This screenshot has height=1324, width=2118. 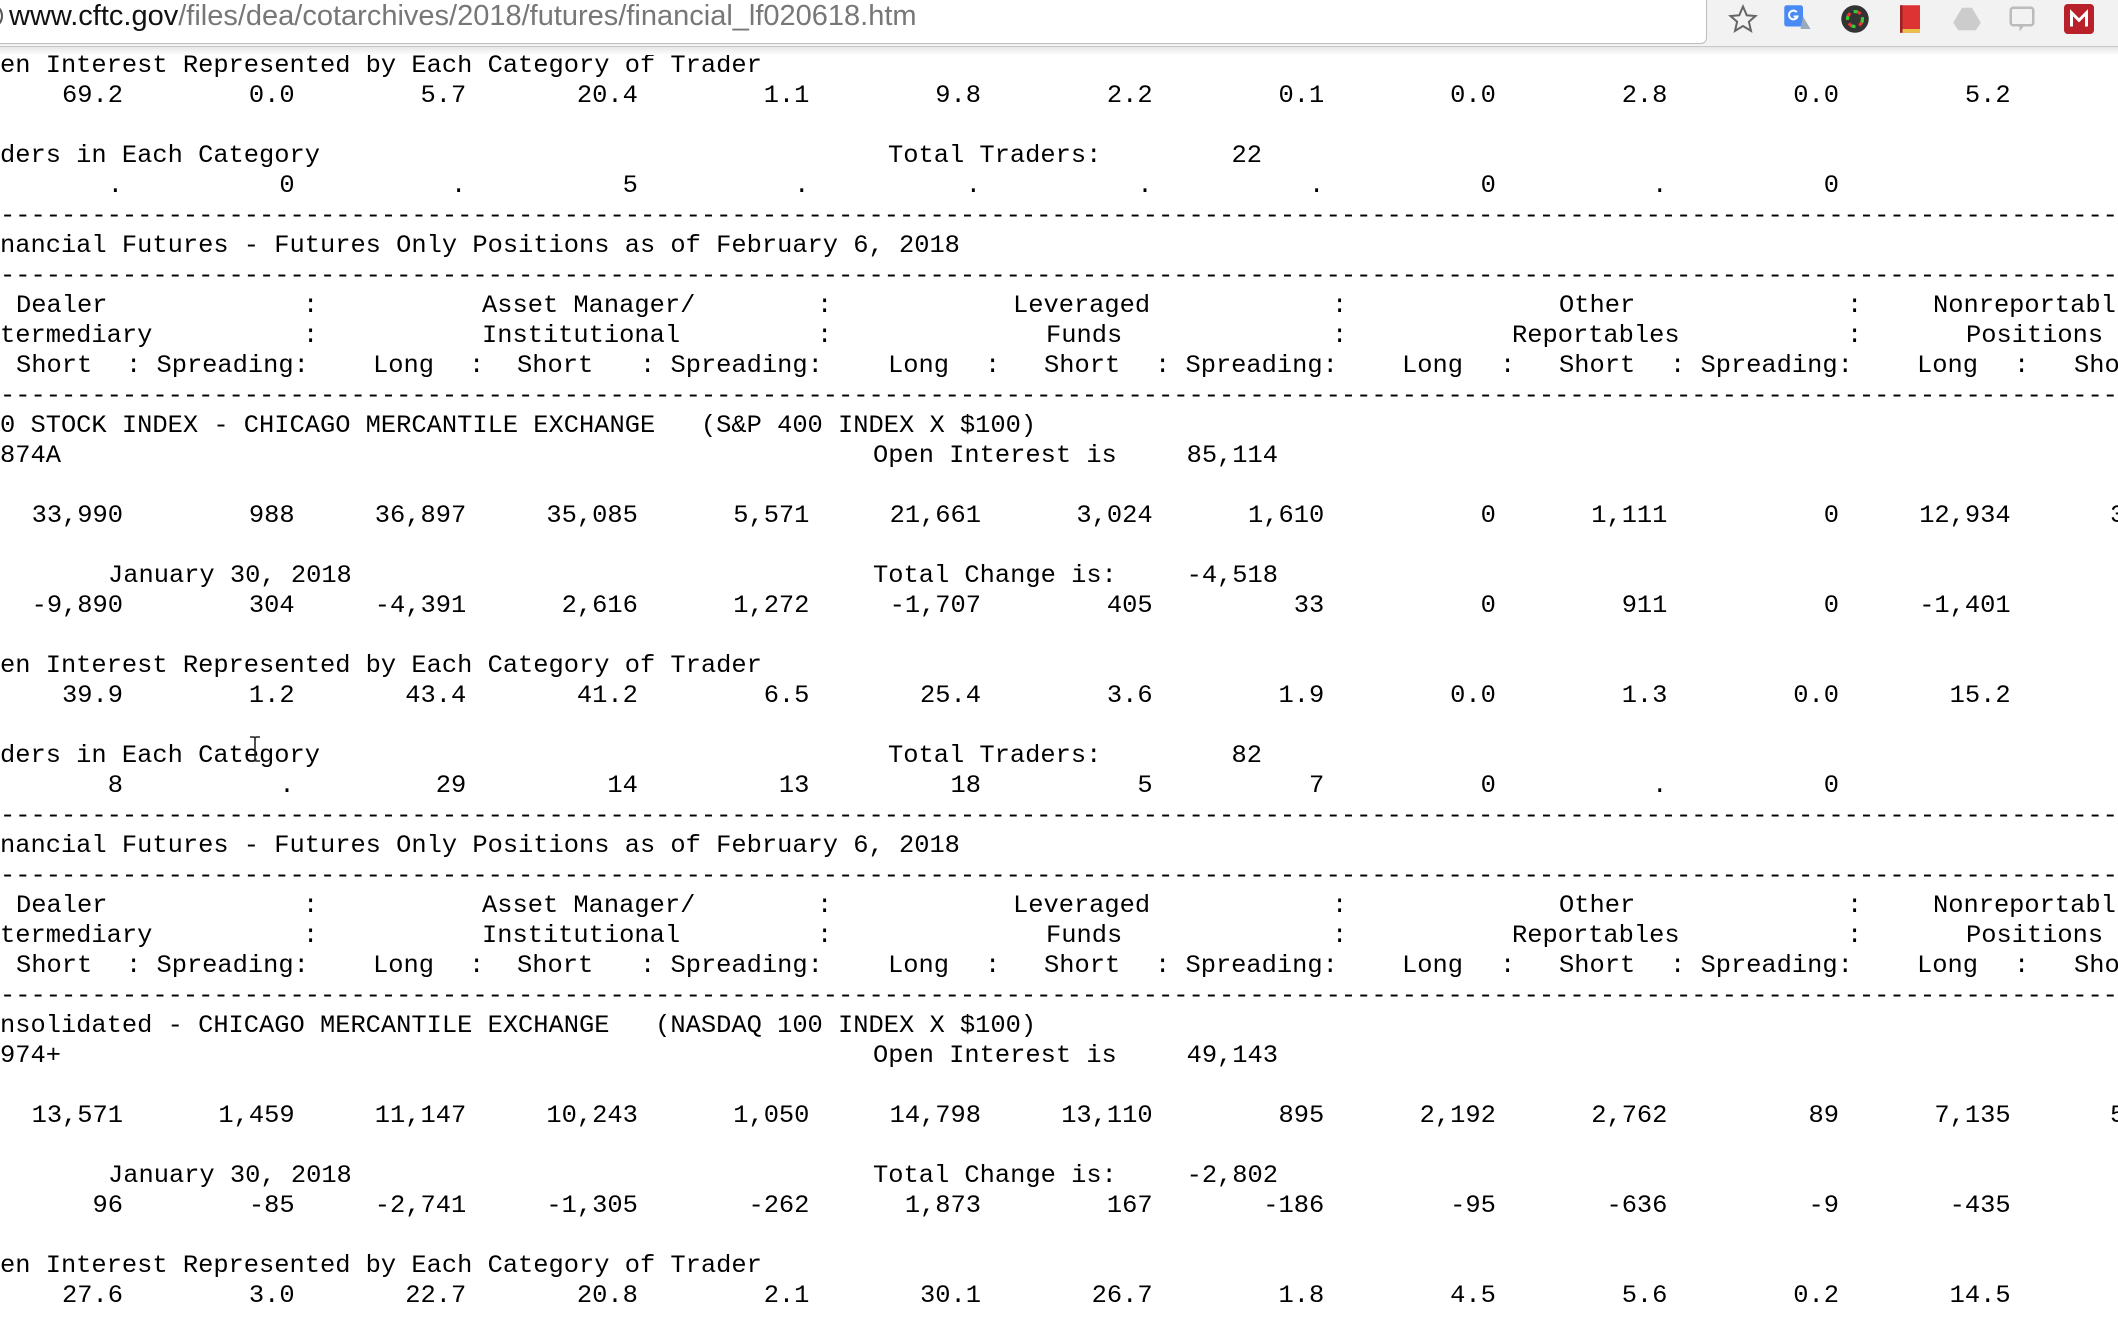 What do you see at coordinates (76, 335) in the screenshot?
I see `header-group-label: termediary` at bounding box center [76, 335].